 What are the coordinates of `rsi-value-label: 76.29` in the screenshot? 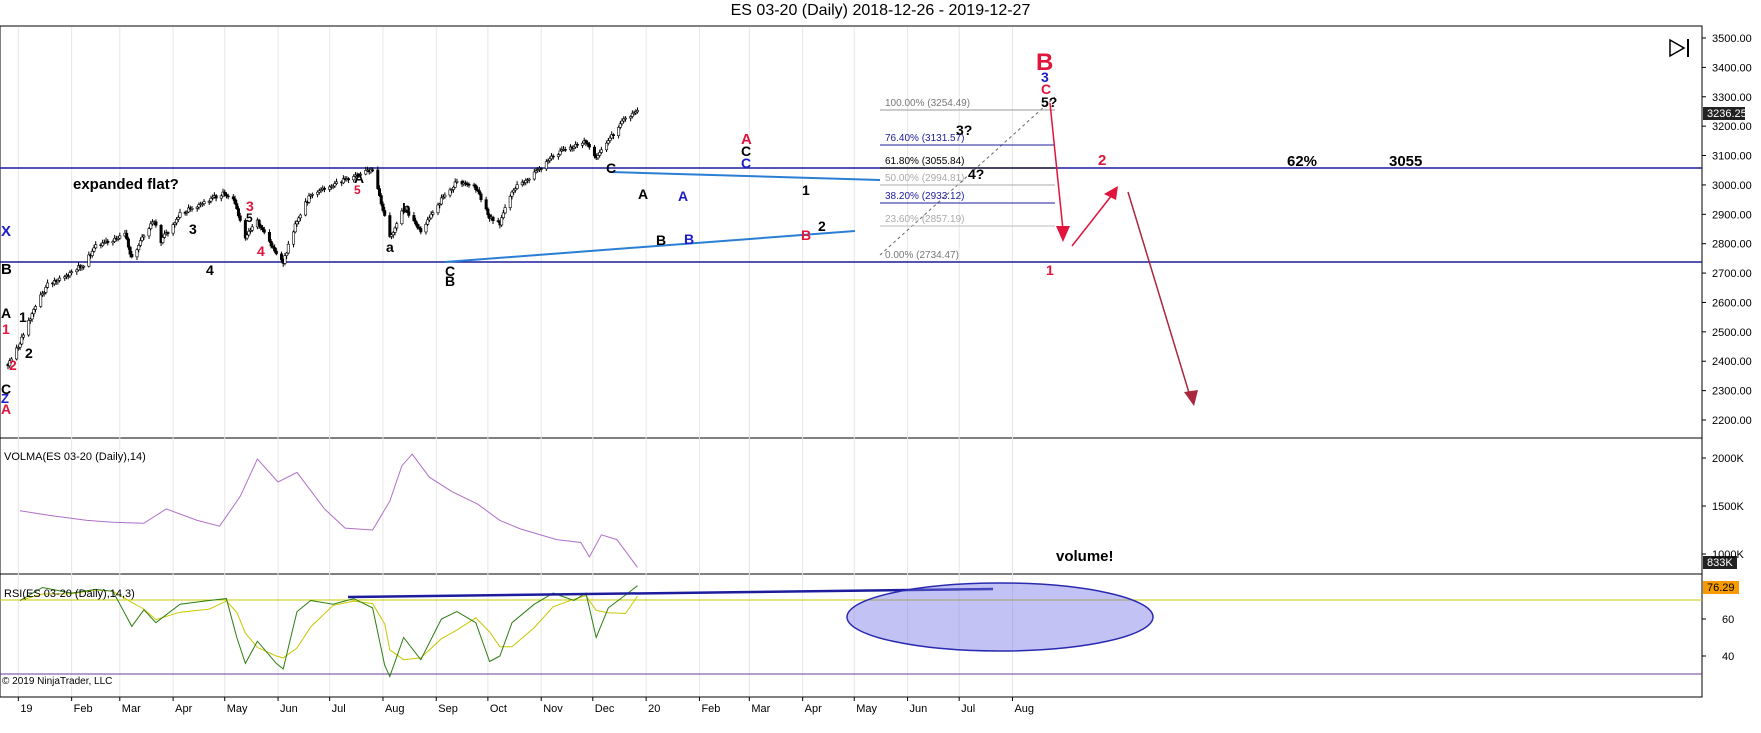 It's located at (1721, 588).